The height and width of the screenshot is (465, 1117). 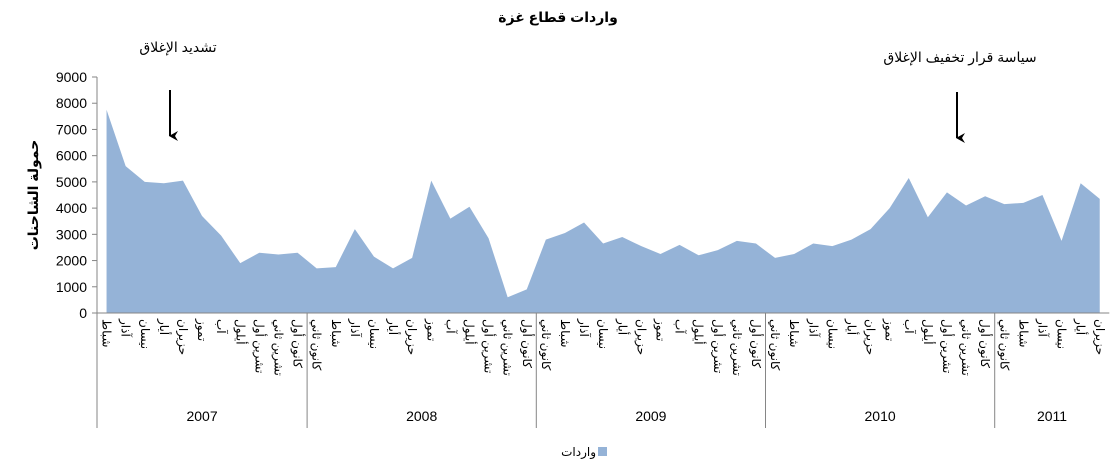 I want to click on annotation: تشديد الإغلاق, so click(x=177, y=47).